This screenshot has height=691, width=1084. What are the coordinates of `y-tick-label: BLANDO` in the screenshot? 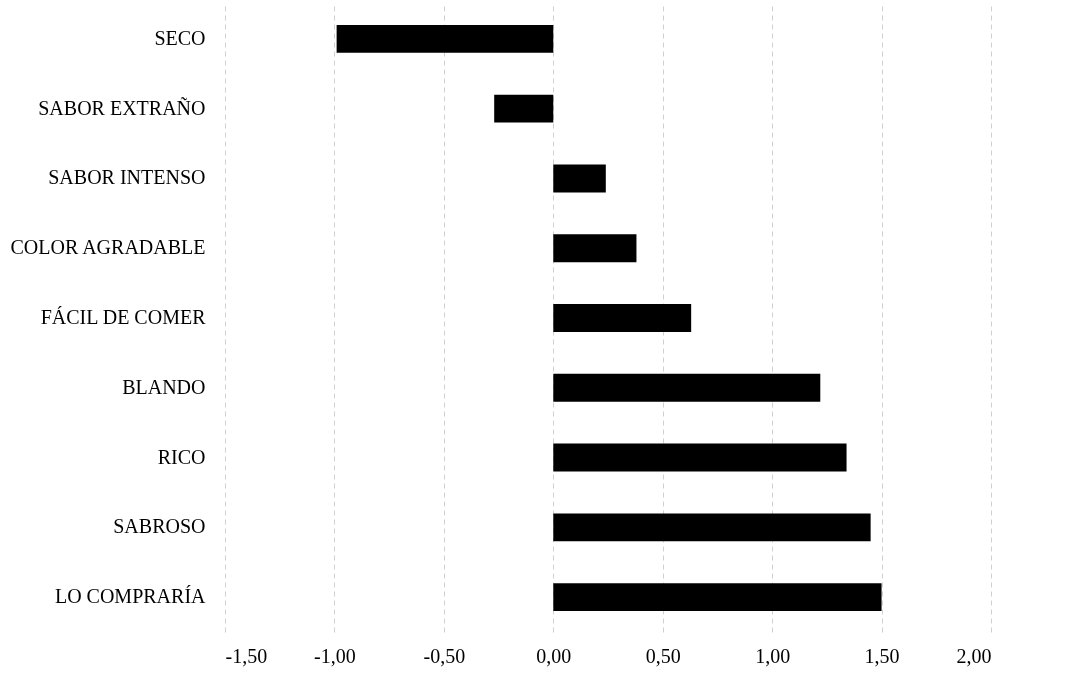 It's located at (164, 386).